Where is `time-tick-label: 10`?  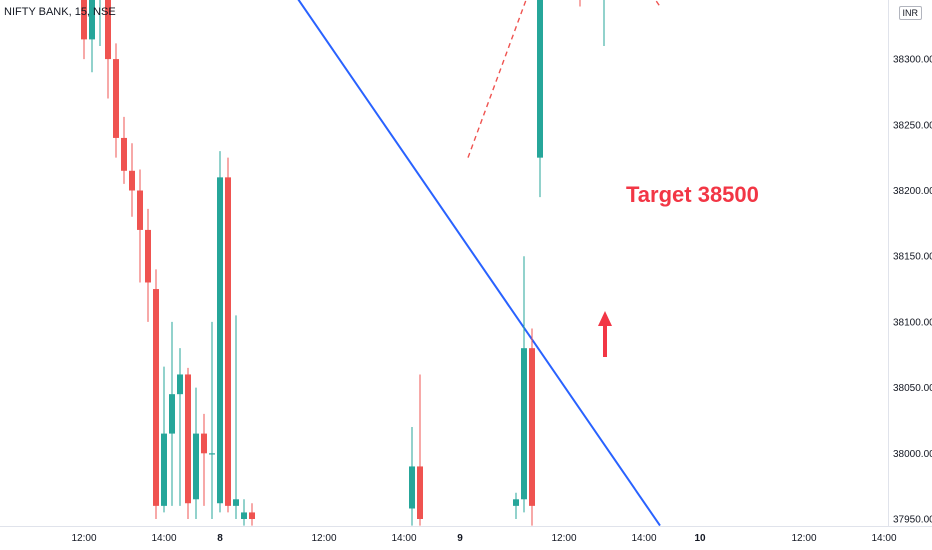
time-tick-label: 10 is located at coordinates (700, 538).